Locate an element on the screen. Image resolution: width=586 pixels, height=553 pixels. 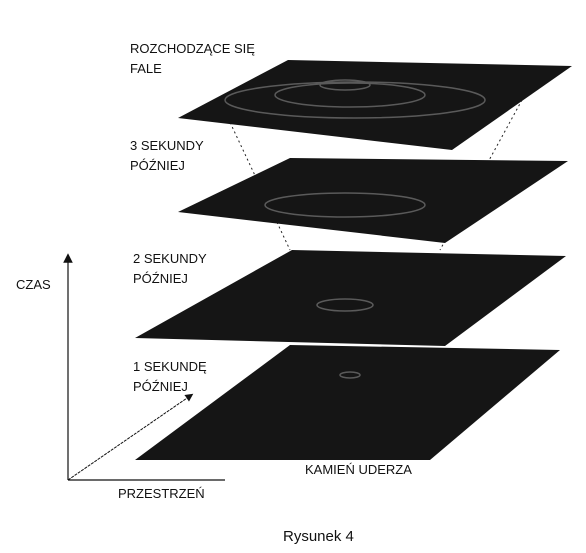
space-axis is located at coordinates (130, 437).